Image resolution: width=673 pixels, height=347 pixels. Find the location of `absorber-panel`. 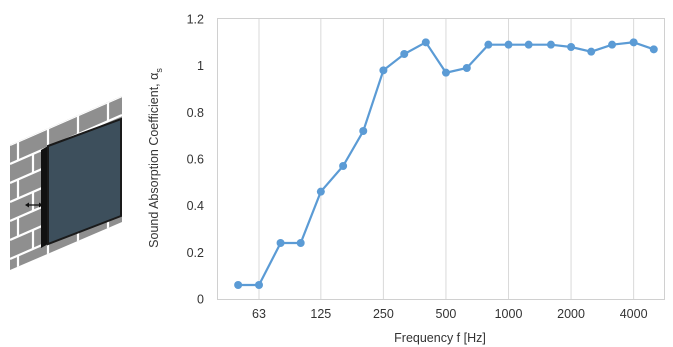

absorber-panel is located at coordinates (84, 181).